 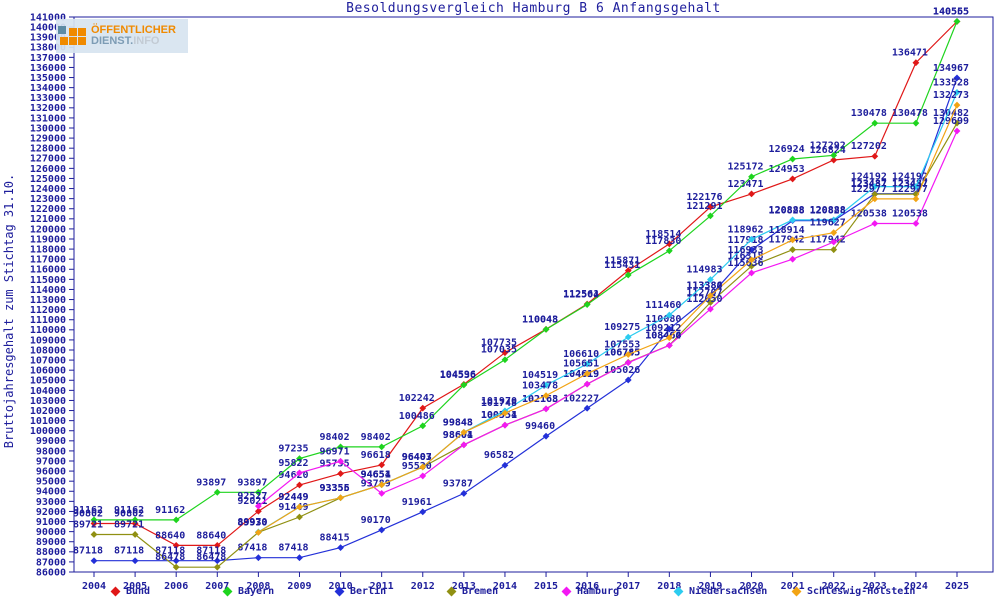 What do you see at coordinates (9, 311) in the screenshot?
I see `y-axis-title: Bruttojahresgehalt zum Stichtag 31.10.` at bounding box center [9, 311].